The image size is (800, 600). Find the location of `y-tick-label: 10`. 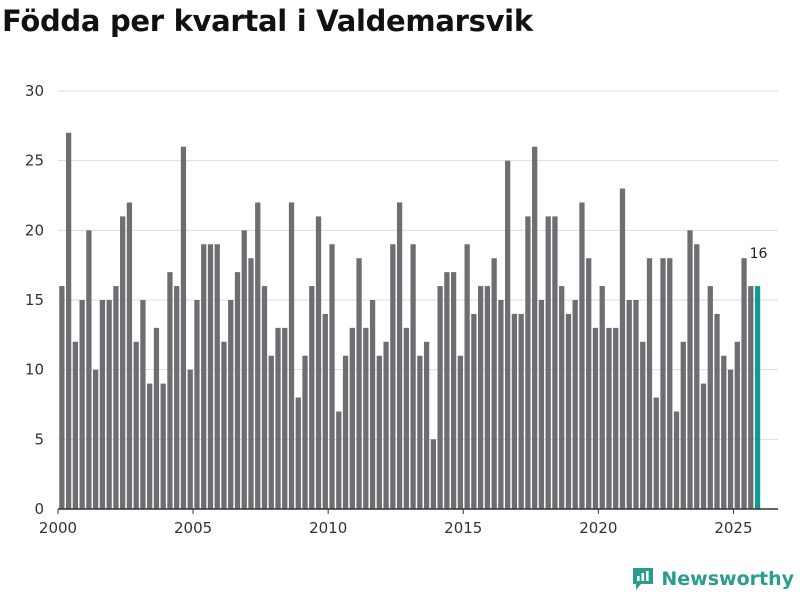

y-tick-label: 10 is located at coordinates (34, 370).